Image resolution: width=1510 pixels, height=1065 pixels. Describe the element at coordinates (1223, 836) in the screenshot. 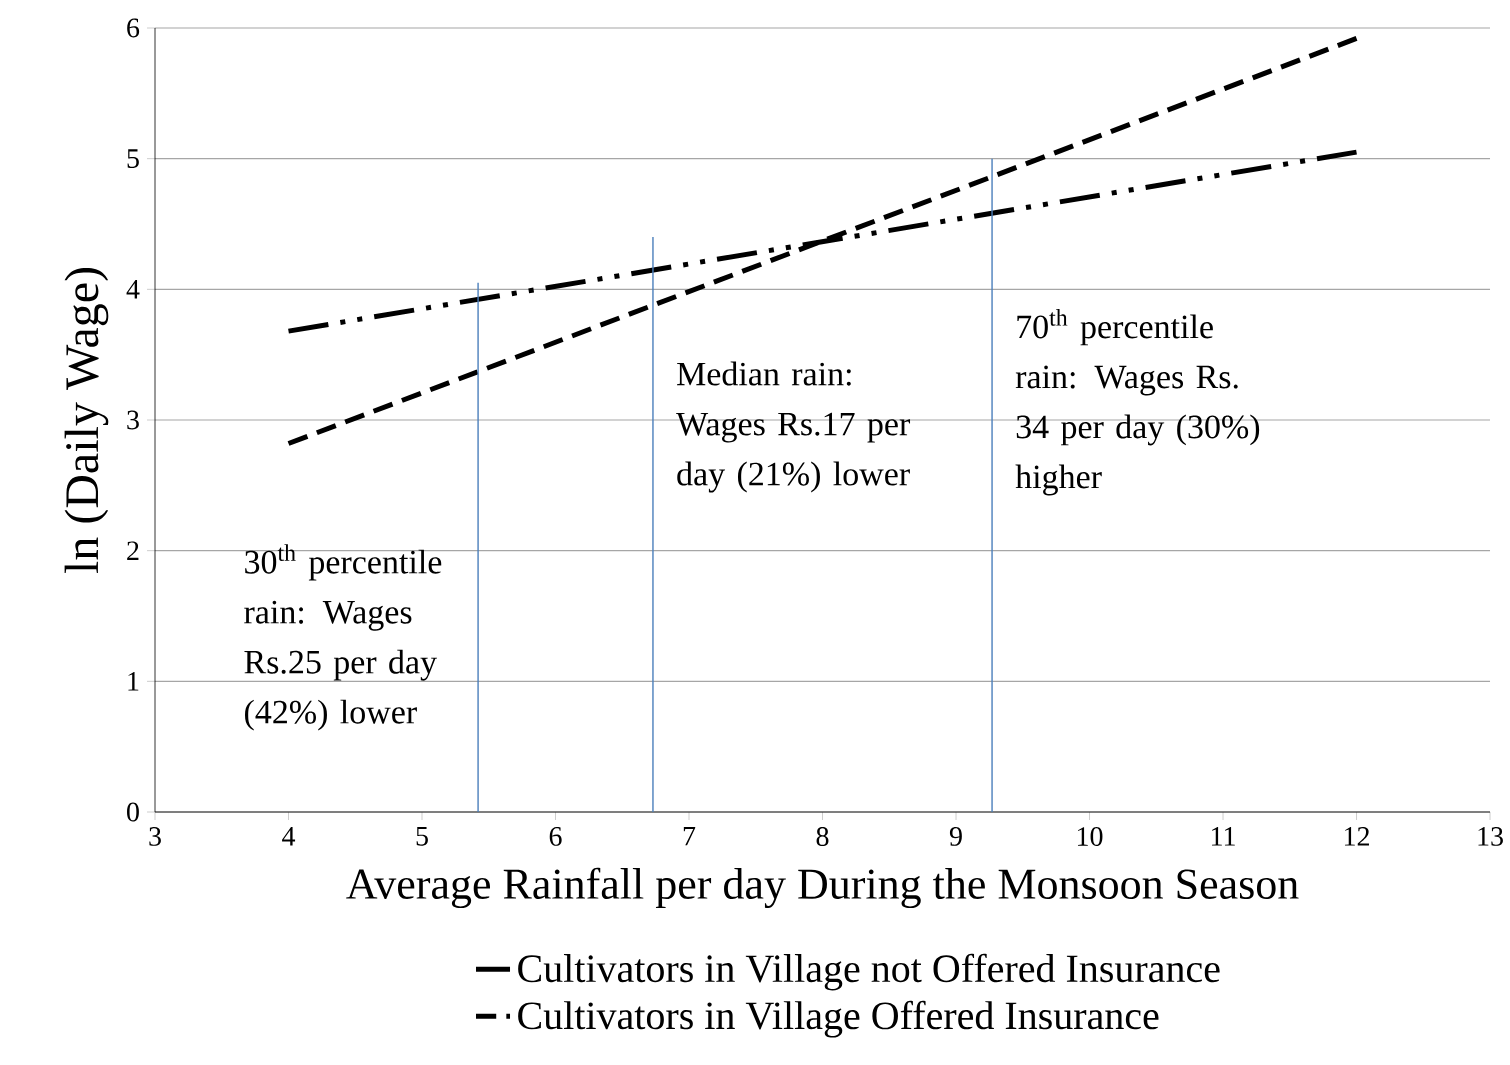

I see `x-tick-label: 11` at that location.